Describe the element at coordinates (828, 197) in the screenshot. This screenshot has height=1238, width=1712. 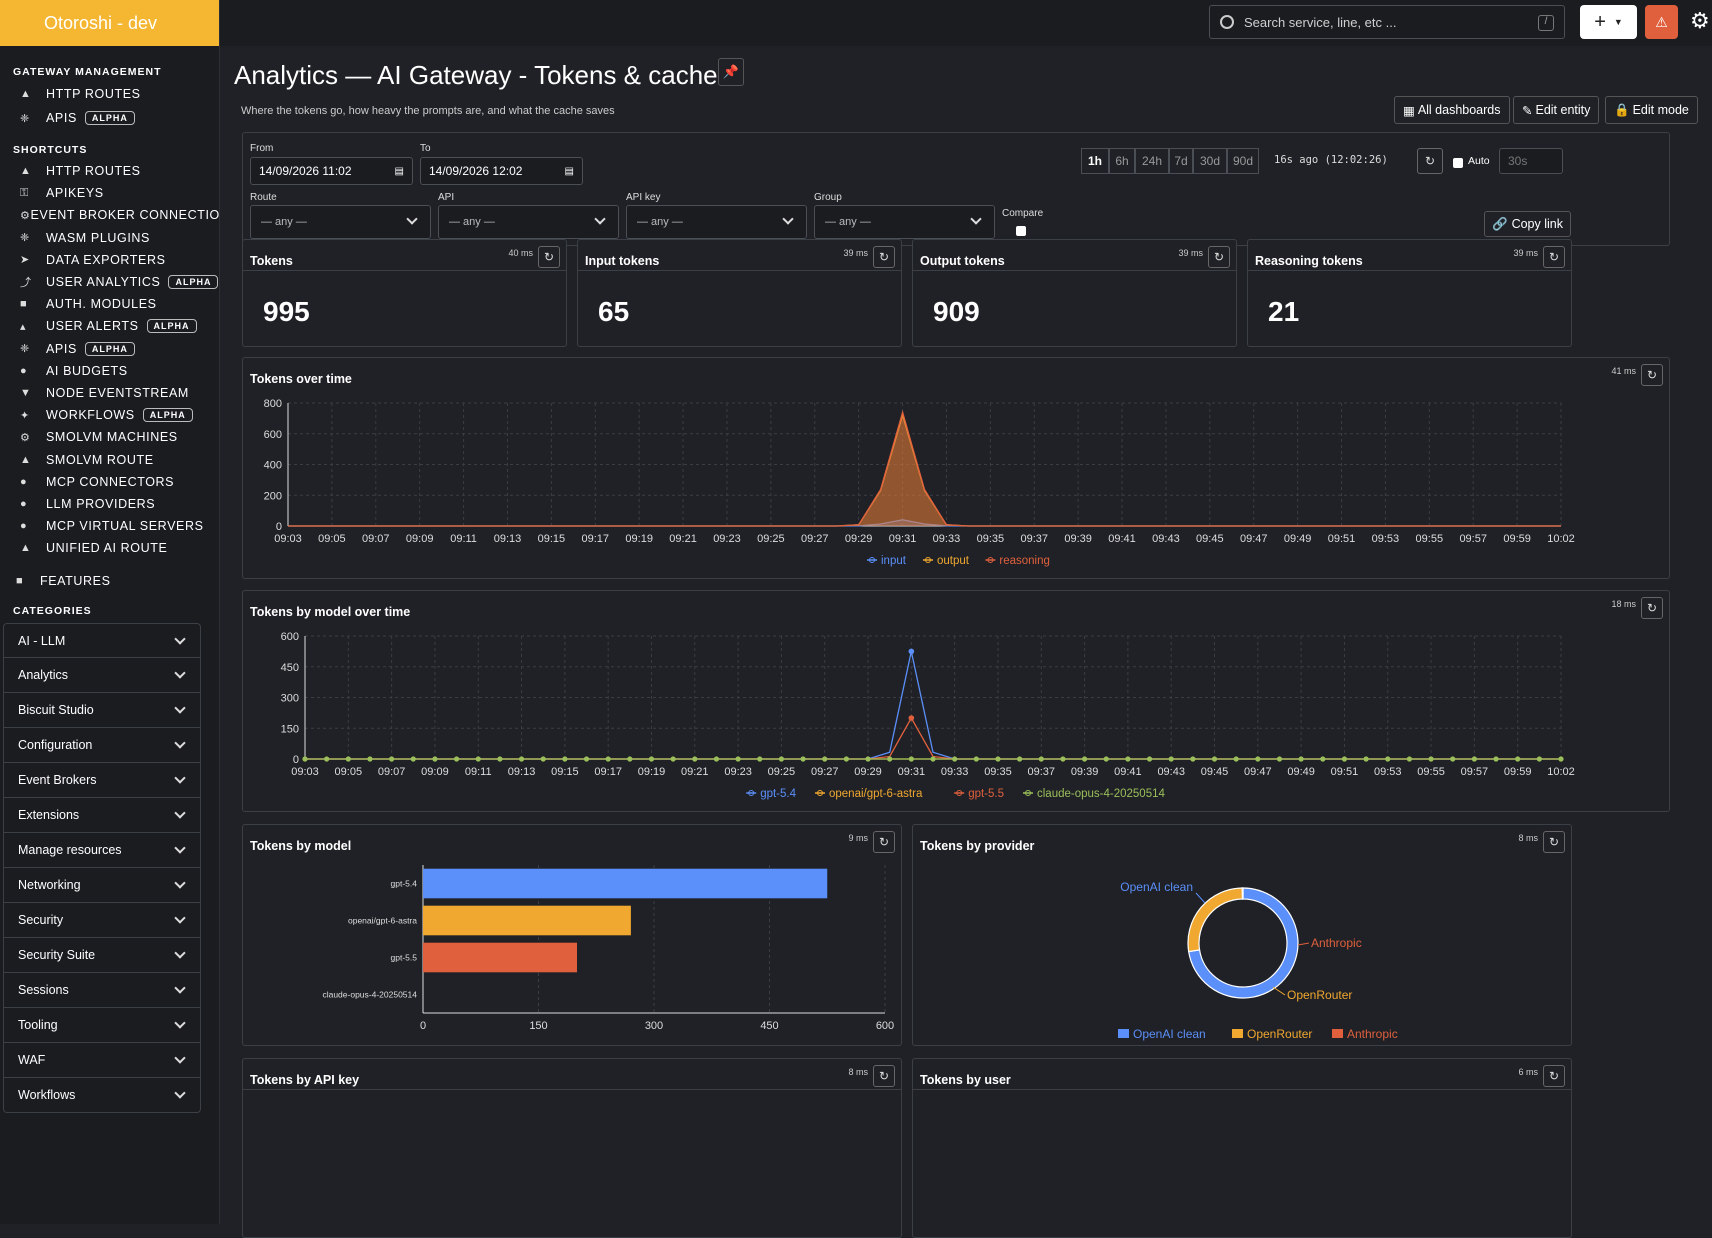
I see `group-label: Group` at that location.